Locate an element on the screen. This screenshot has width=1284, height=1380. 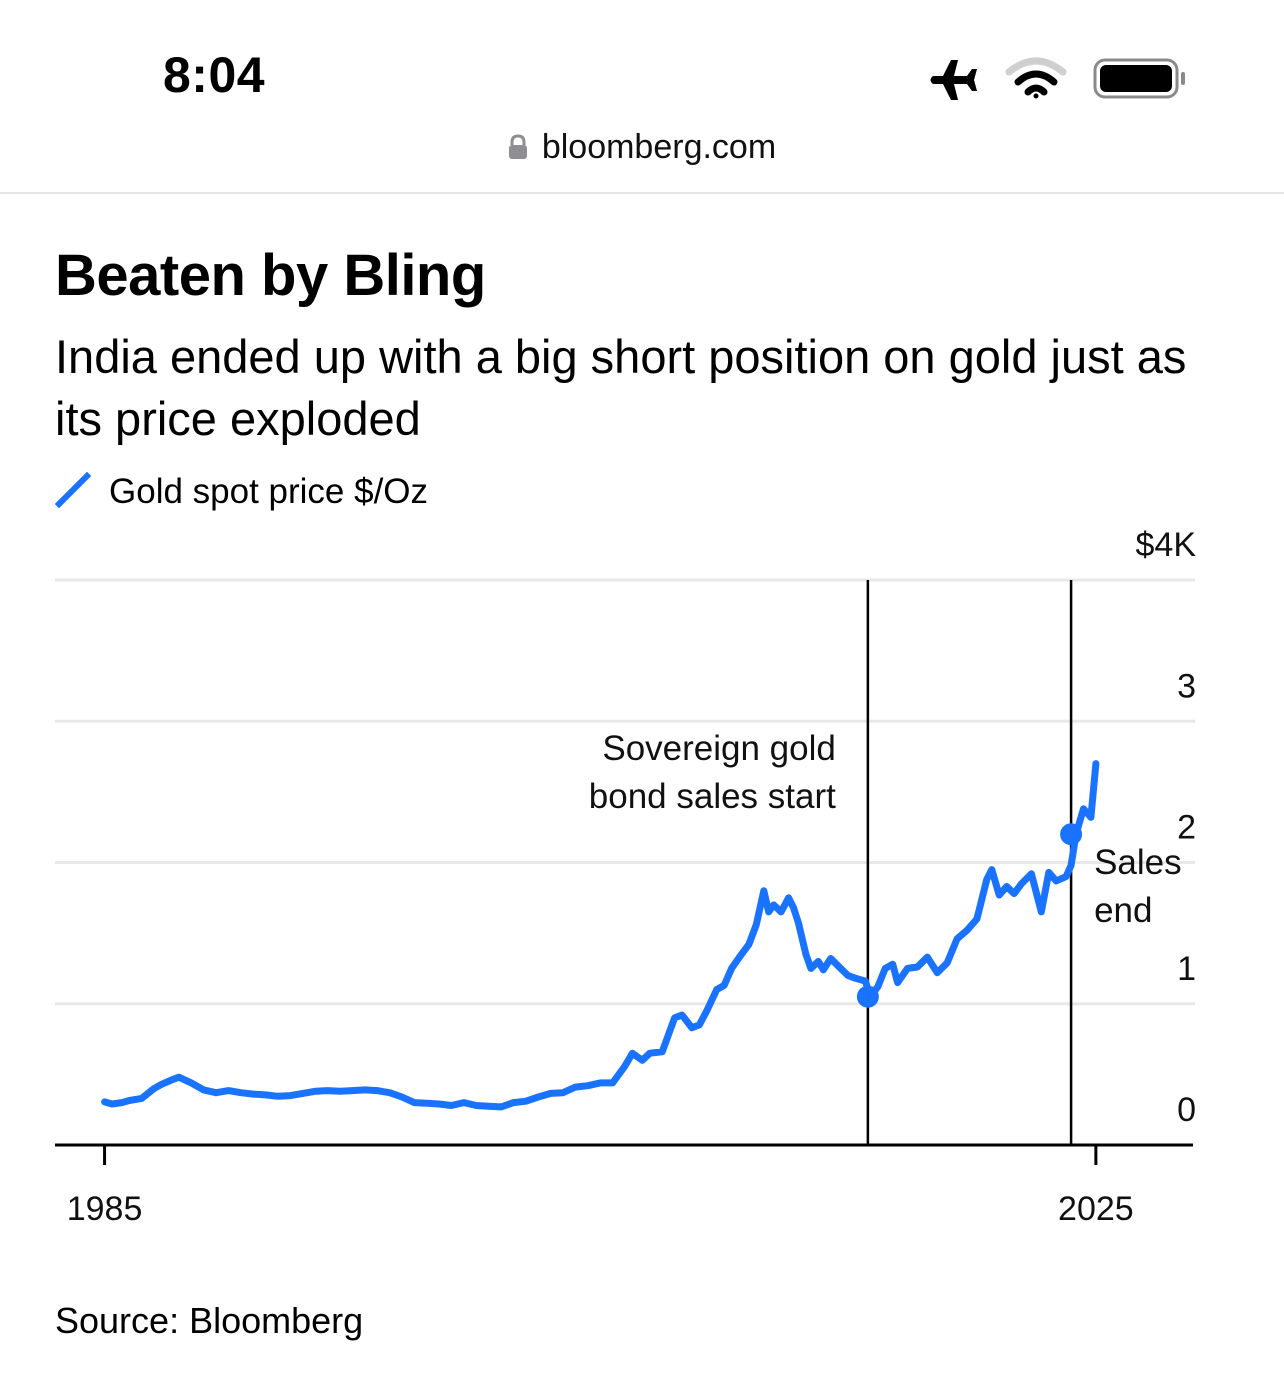
y-tick-label: $4K is located at coordinates (1166, 545).